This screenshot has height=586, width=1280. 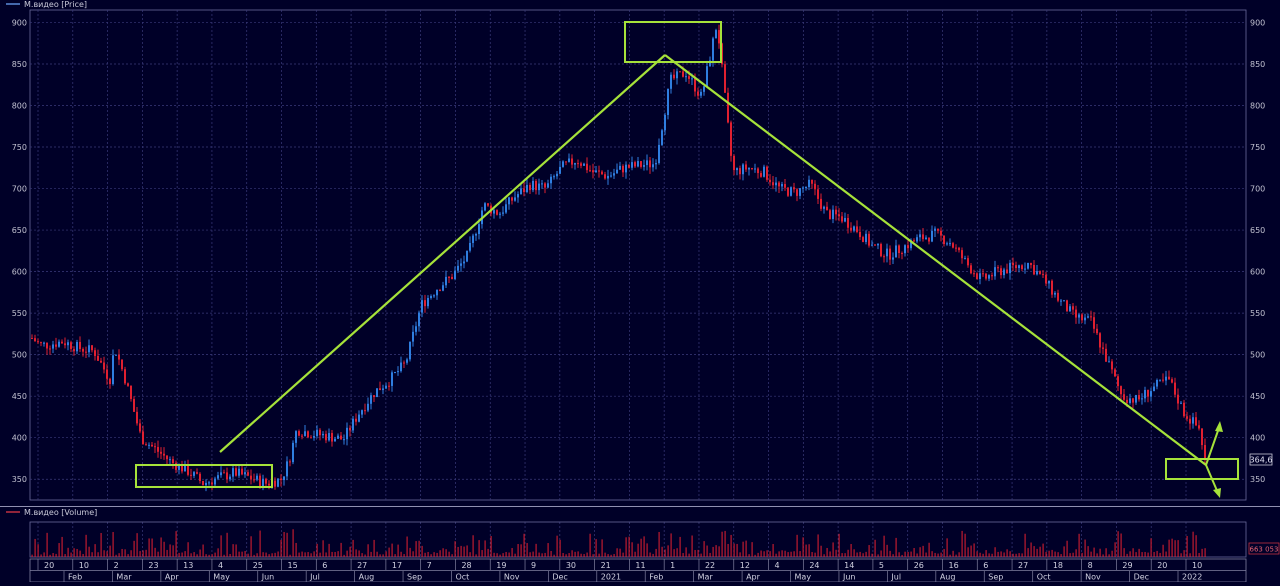 What do you see at coordinates (533, 565) in the screenshot?
I see `x-tick-label: 9` at bounding box center [533, 565].